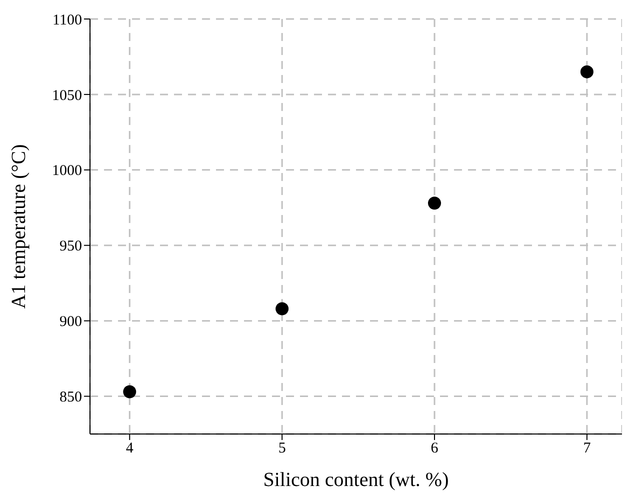  What do you see at coordinates (282, 448) in the screenshot?
I see `x-tick-label: 5` at bounding box center [282, 448].